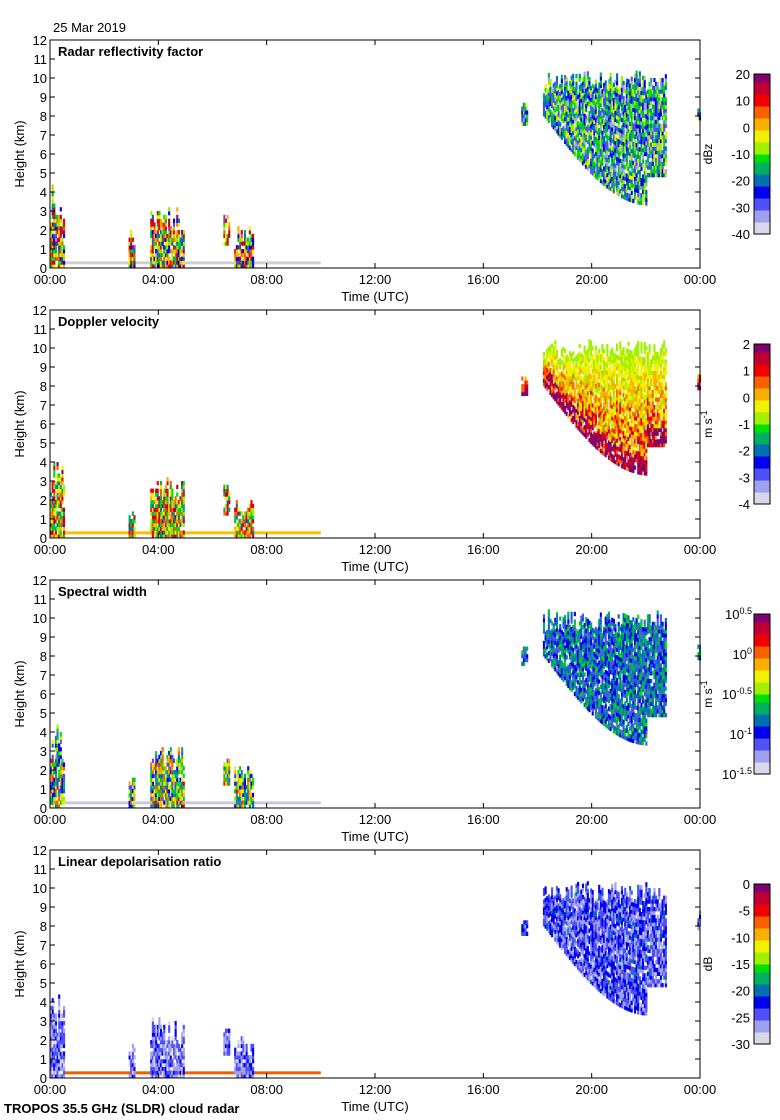 This screenshot has height=1120, width=780. Describe the element at coordinates (762, 406) in the screenshot. I see `colorbar-segment` at that location.